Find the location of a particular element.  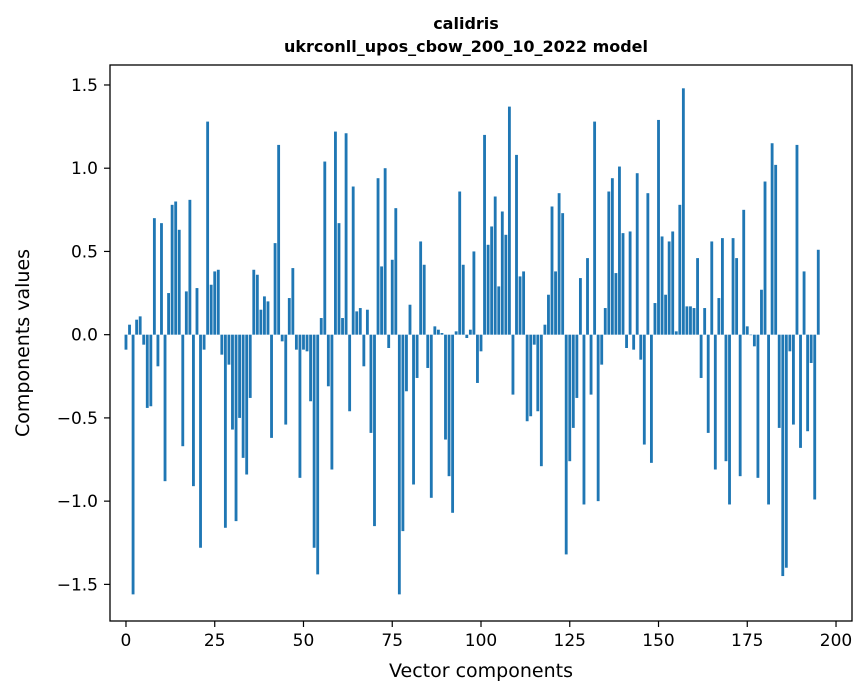

y-tick-label: 1.5 is located at coordinates (84, 86).